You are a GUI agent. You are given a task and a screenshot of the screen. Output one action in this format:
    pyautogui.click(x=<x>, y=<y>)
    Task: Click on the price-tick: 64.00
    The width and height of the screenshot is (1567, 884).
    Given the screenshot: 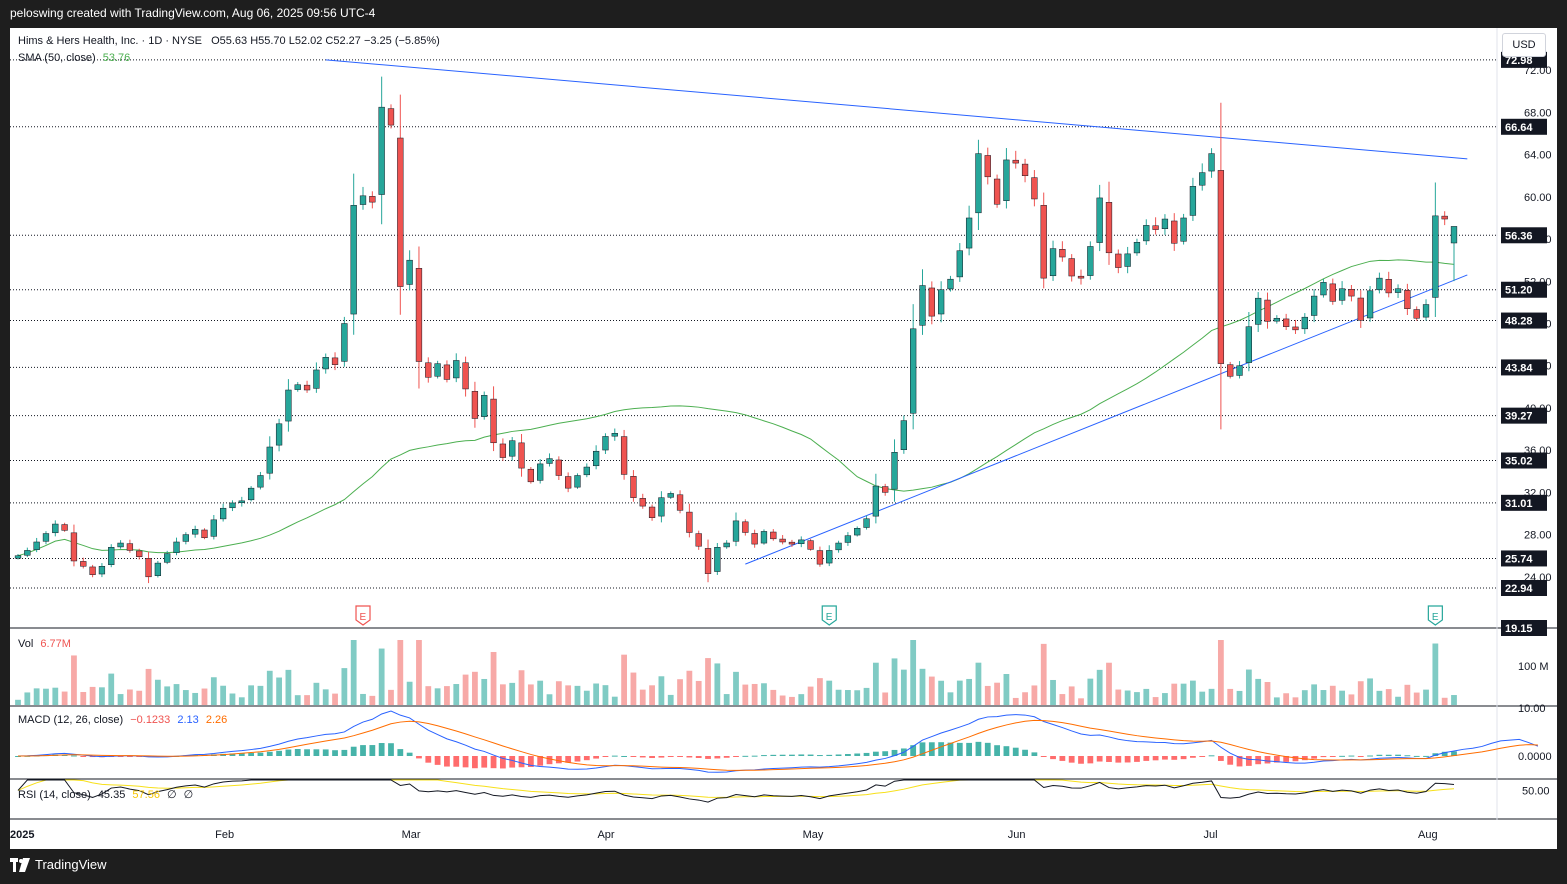 What is the action you would take?
    pyautogui.click(x=1538, y=156)
    